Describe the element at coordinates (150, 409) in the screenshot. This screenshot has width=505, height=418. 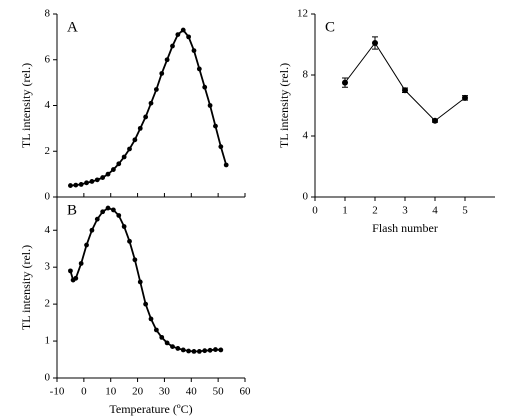
I see `x-axis-label: Temperature (ºC)` at that location.